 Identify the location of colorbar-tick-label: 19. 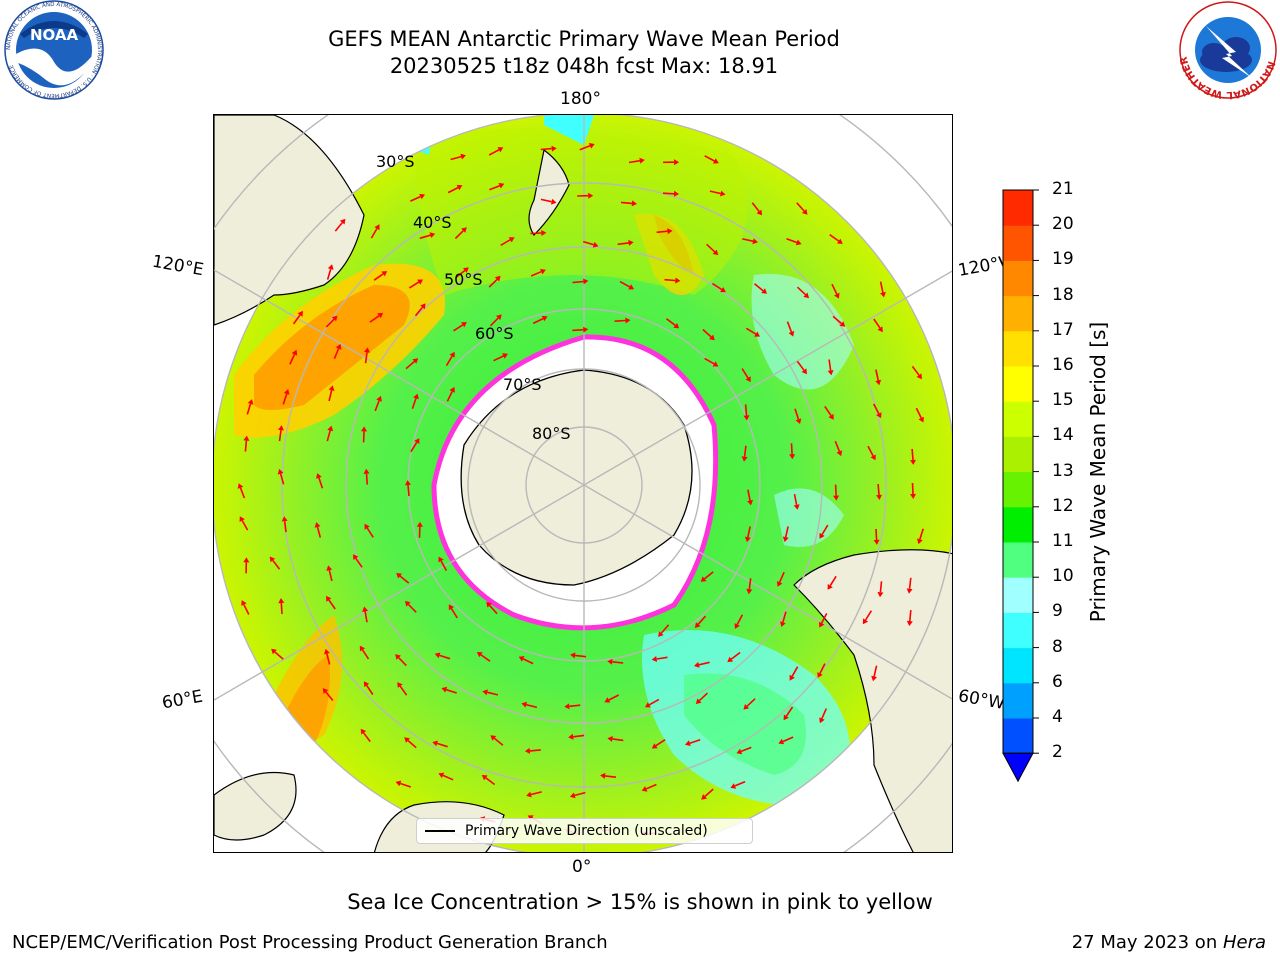
(1063, 259).